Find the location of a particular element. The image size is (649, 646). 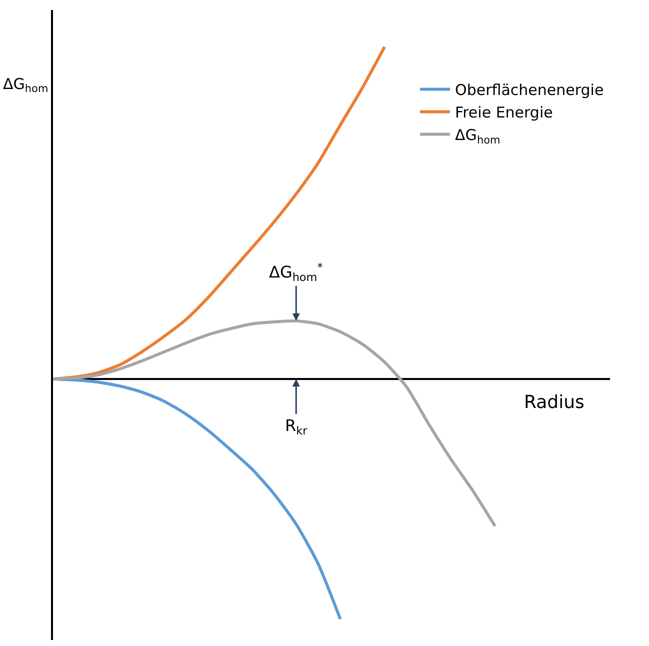

legend-label: Oberflächenenergie is located at coordinates (529, 90).